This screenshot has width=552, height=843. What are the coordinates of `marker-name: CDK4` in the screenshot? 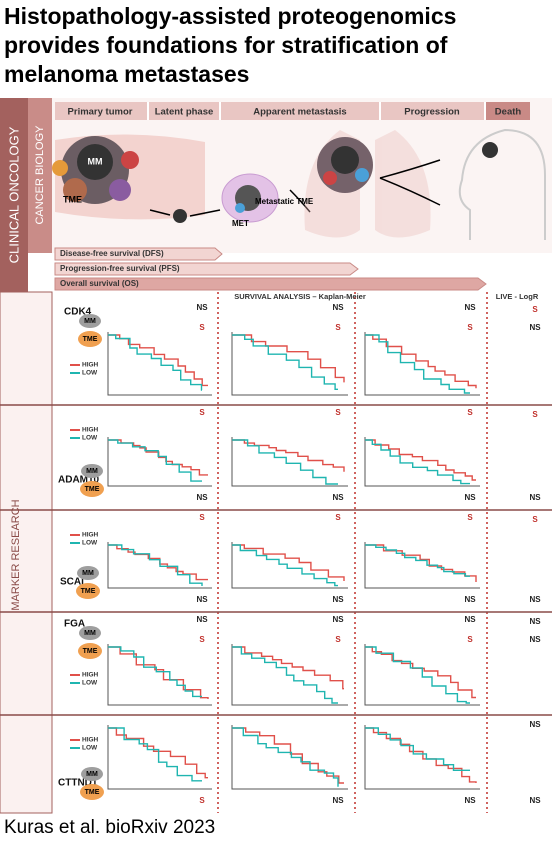 It's located at (78, 312).